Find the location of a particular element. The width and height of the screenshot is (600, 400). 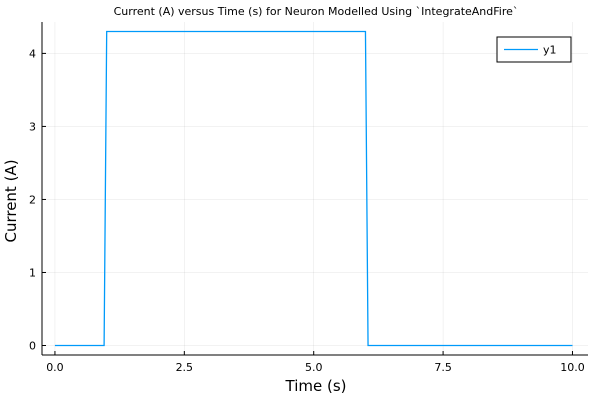

y-tick-label: 4 is located at coordinates (32, 53).